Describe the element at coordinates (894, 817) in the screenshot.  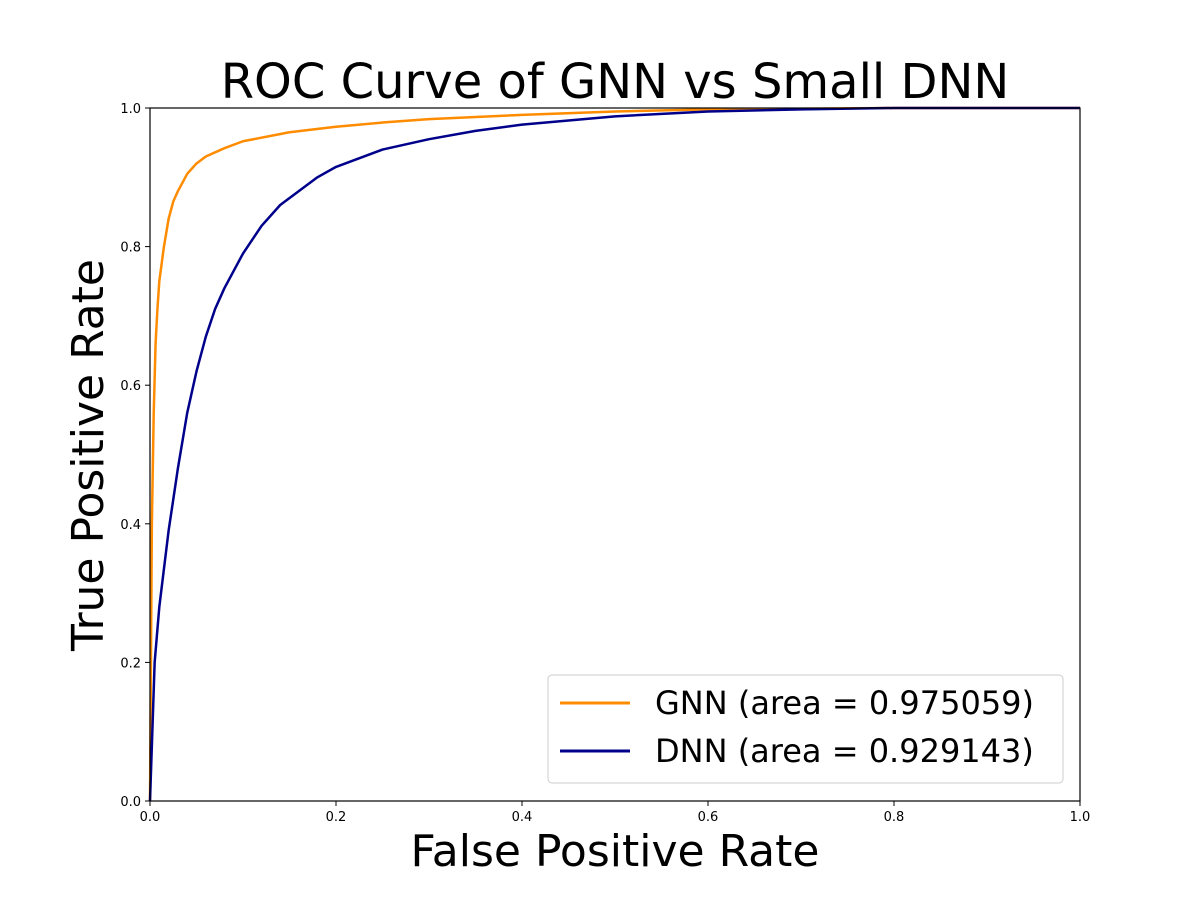
I see `x-tick-label: 0.8` at that location.